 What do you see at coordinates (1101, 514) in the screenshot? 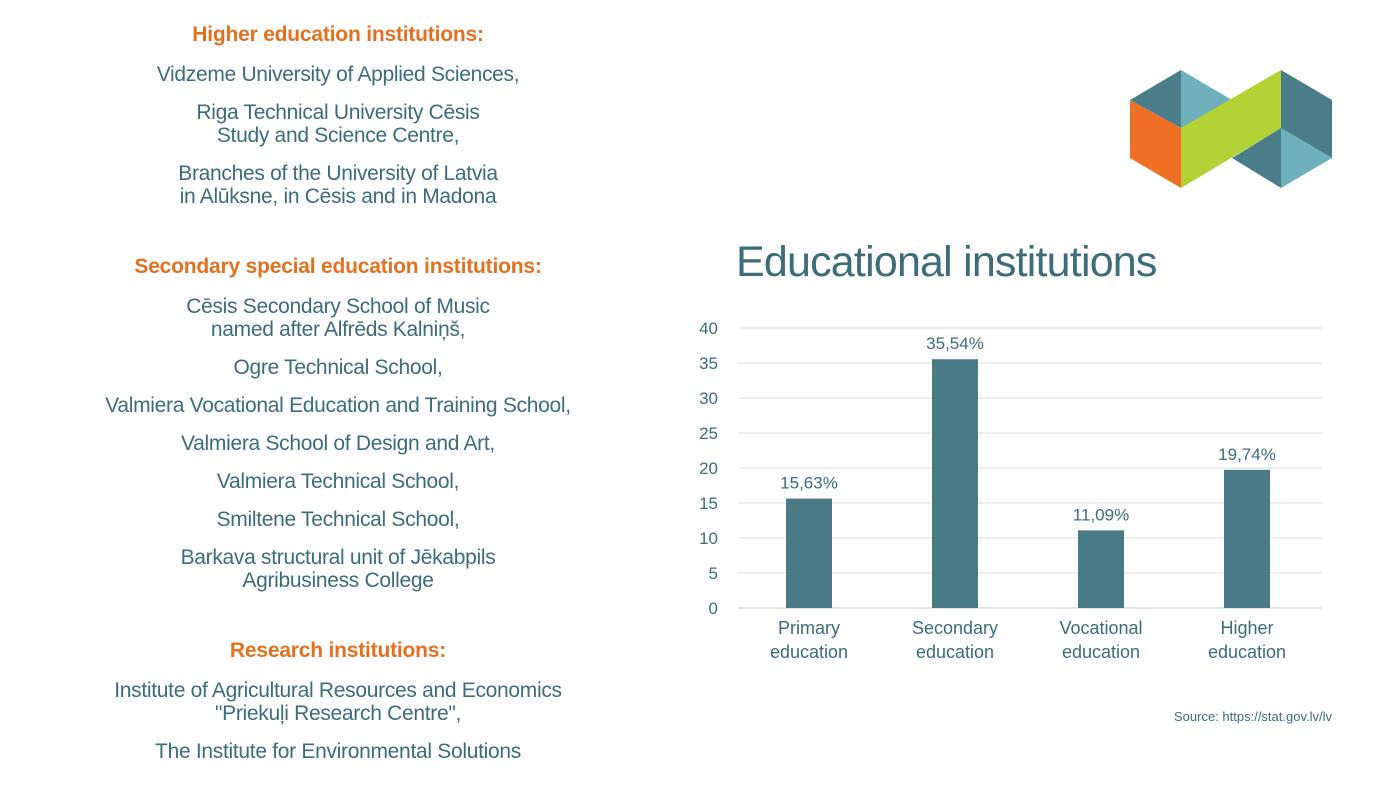
I see `data-label: 11,09%` at bounding box center [1101, 514].